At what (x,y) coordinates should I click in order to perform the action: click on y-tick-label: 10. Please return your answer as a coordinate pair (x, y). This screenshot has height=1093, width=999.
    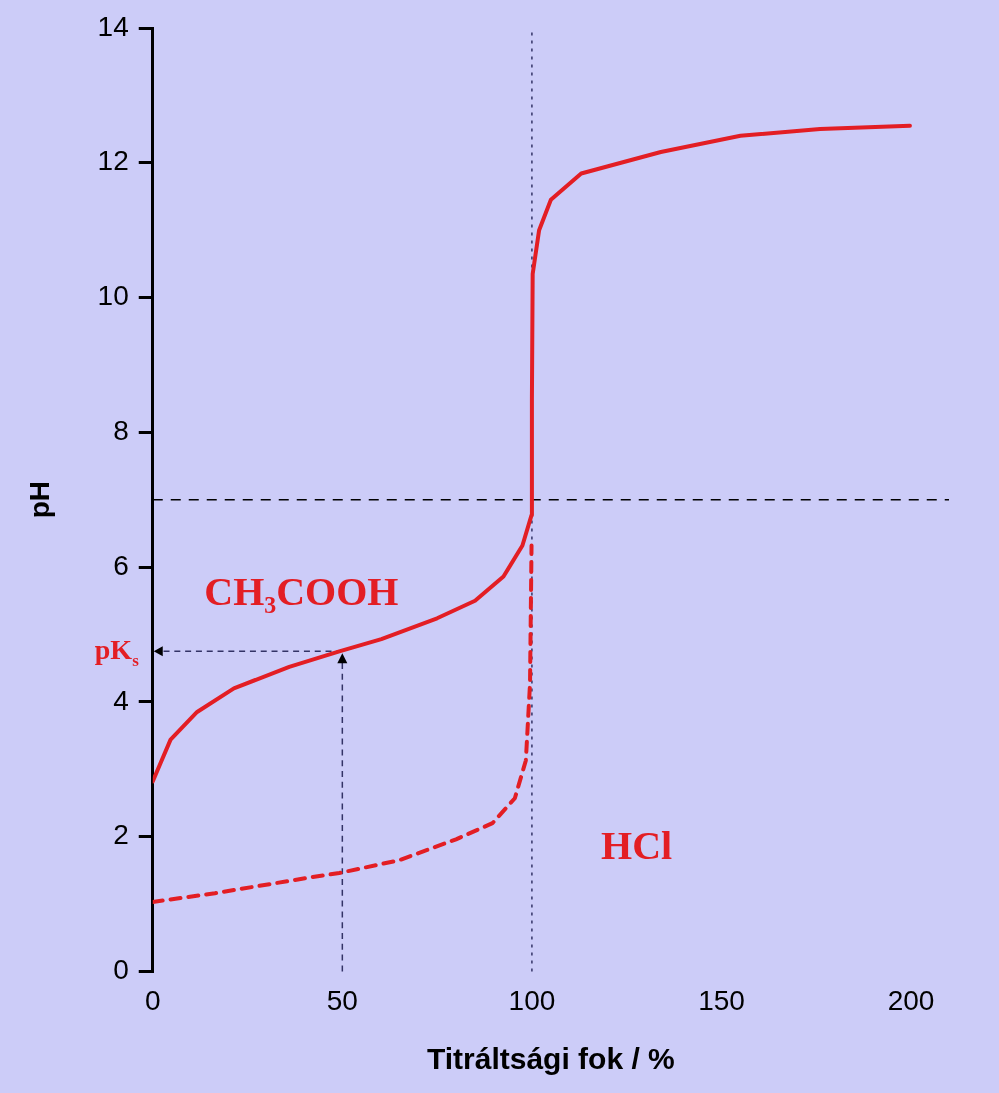
    Looking at the image, I should click on (113, 296).